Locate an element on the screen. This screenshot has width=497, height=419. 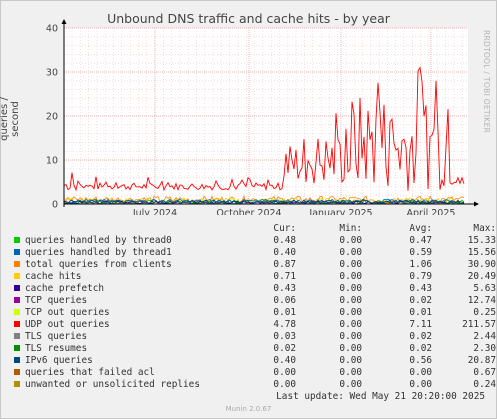
legend-row: TLS queries 0.03 0.00 0.02 2.44 is located at coordinates (254, 336).